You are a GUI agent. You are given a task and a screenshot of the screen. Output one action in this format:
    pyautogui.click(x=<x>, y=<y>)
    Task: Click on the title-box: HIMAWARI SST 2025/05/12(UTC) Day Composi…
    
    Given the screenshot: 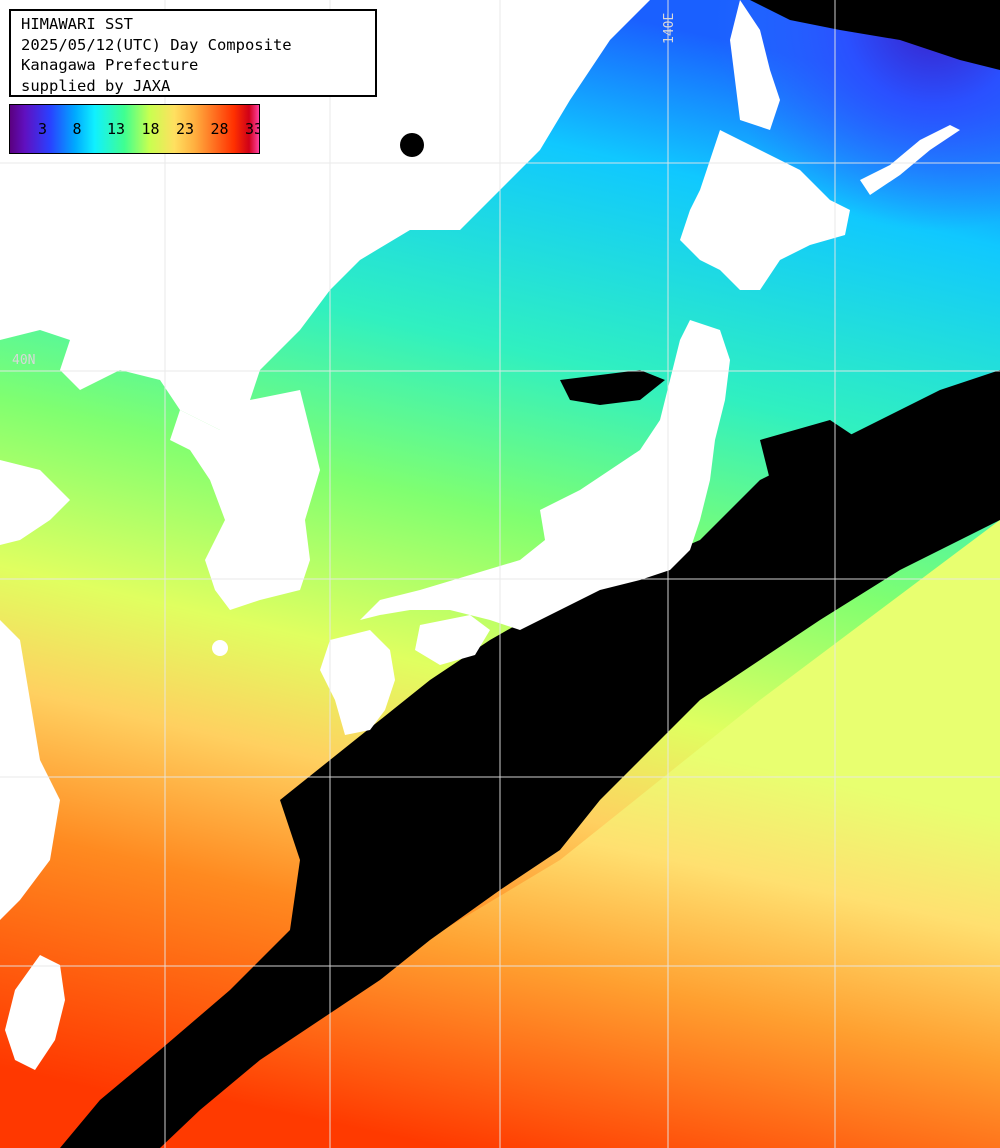 What is the action you would take?
    pyautogui.click(x=193, y=53)
    